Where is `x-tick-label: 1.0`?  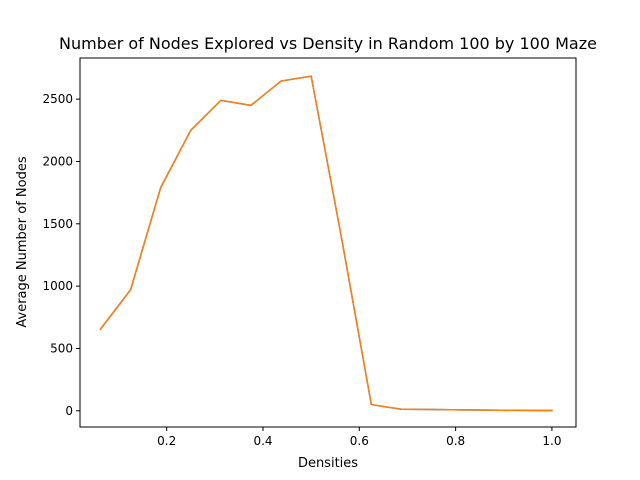 x-tick-label: 1.0 is located at coordinates (551, 441).